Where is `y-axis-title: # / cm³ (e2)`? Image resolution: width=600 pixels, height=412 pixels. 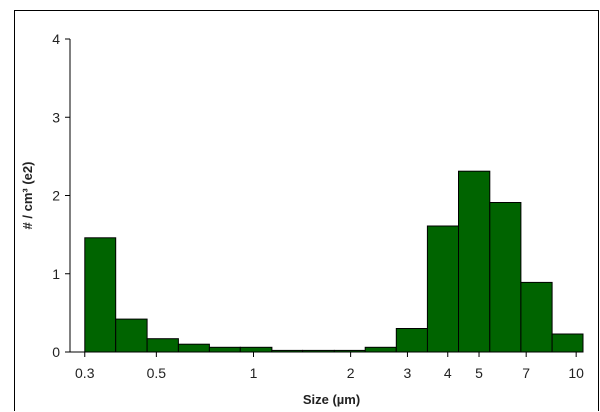 y-axis-title: # / cm³ (e2) is located at coordinates (27, 196).